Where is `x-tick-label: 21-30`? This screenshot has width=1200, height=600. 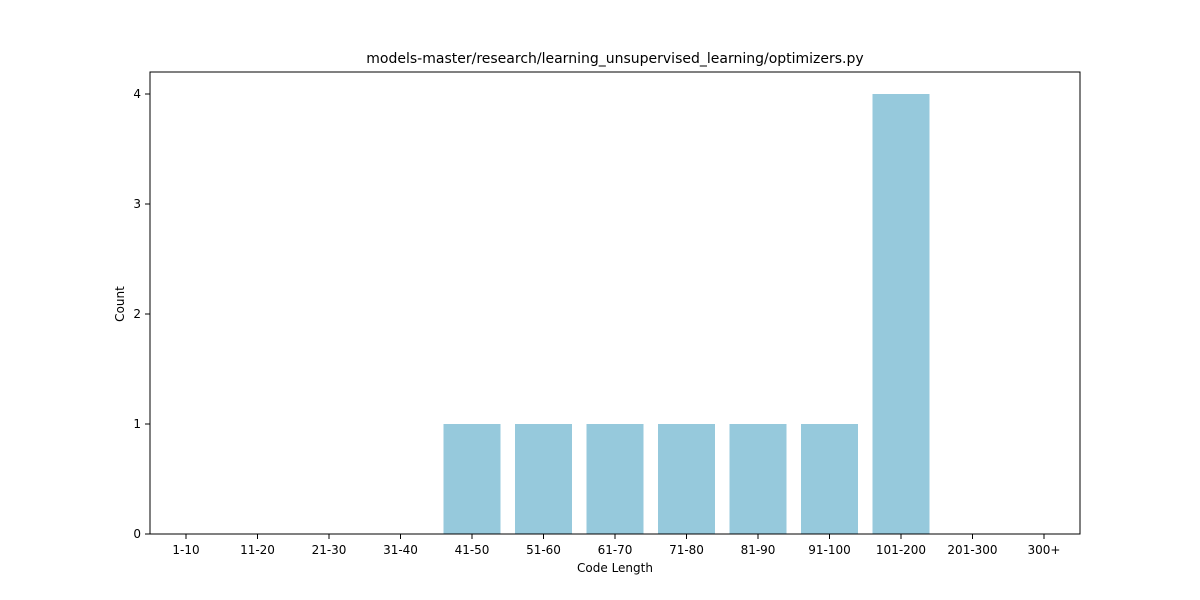 x-tick-label: 21-30 is located at coordinates (329, 550).